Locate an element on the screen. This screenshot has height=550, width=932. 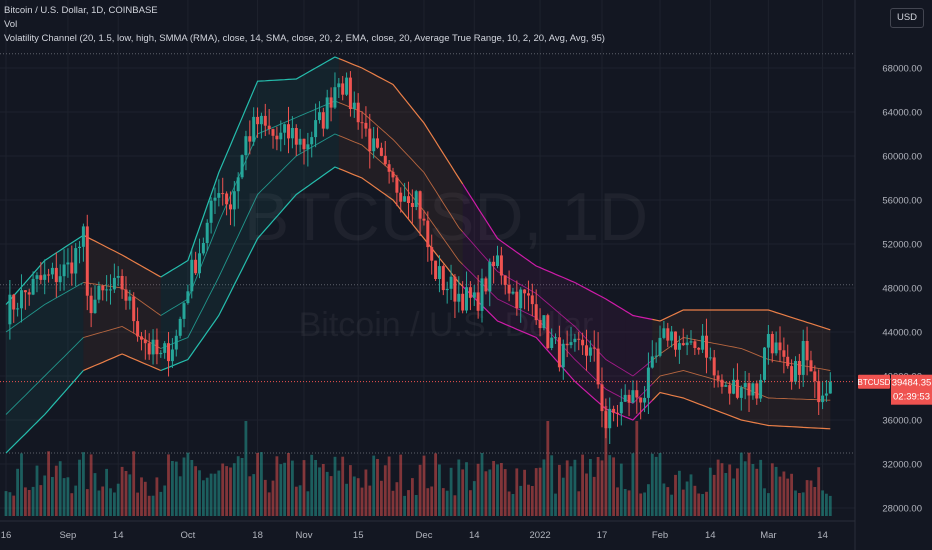
time-tick-label: Mar is located at coordinates (768, 535).